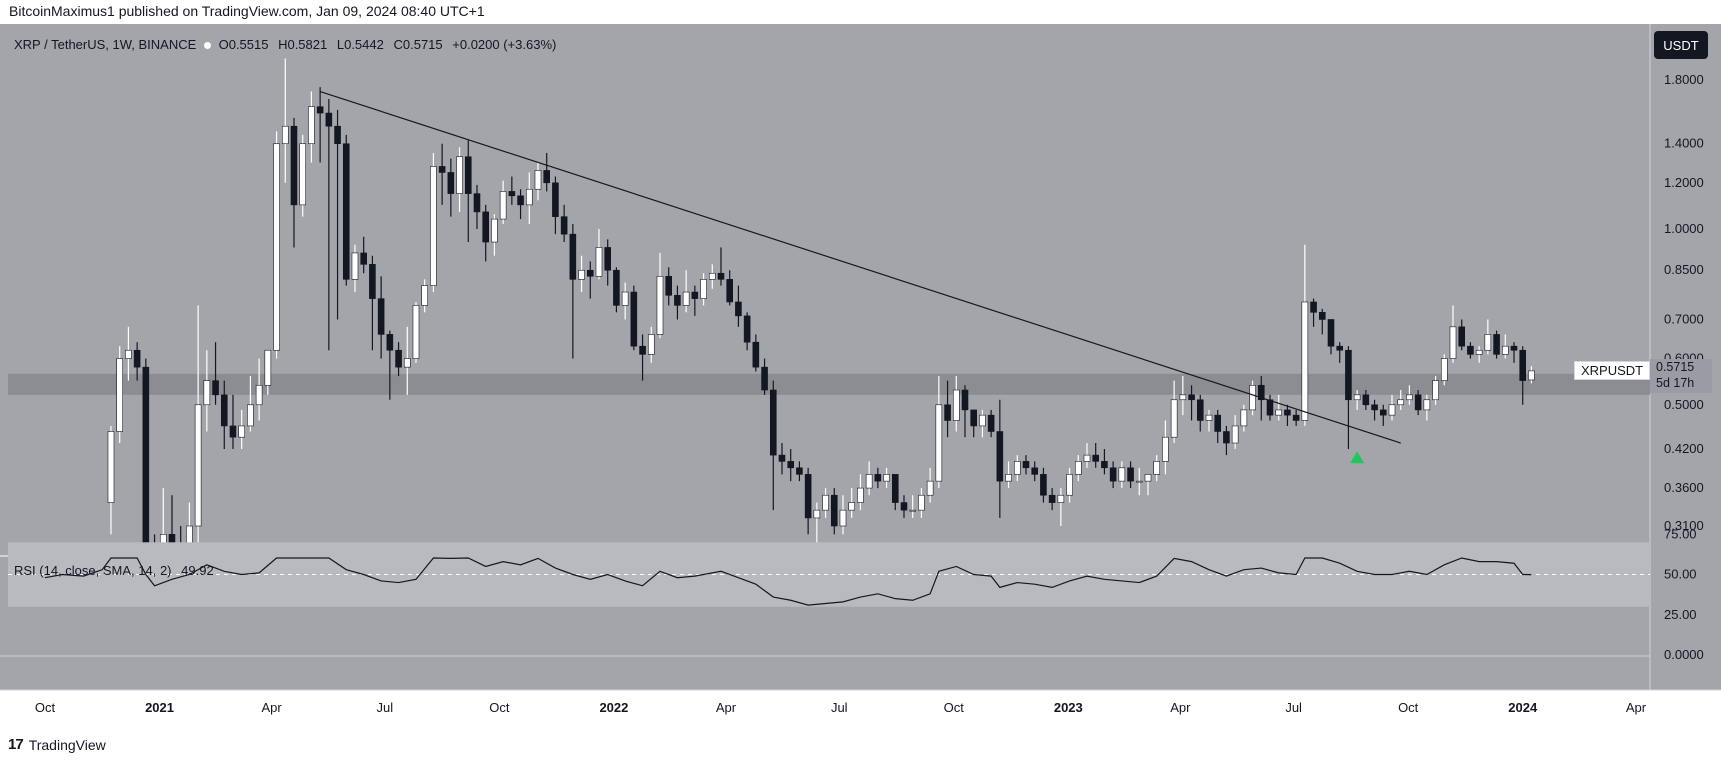 This screenshot has height=761, width=1721. I want to click on time-tick-label: Jul, so click(385, 707).